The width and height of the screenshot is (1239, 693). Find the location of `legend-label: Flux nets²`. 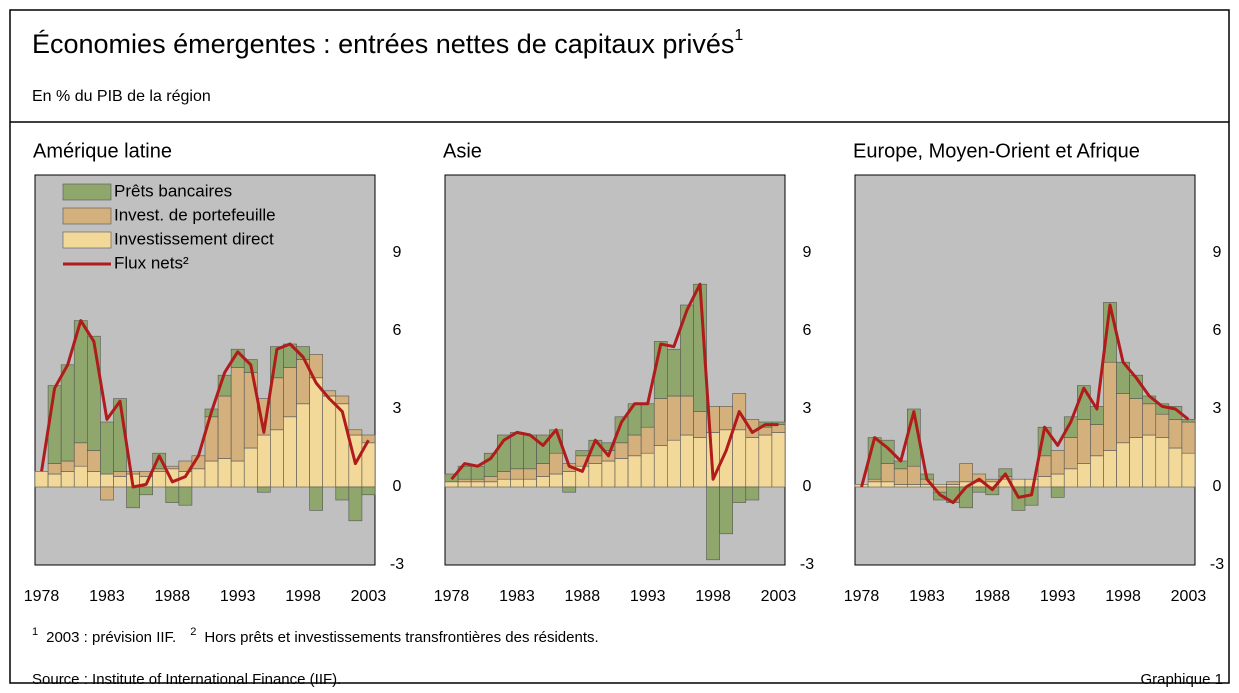

legend-label: Flux nets² is located at coordinates (151, 262).